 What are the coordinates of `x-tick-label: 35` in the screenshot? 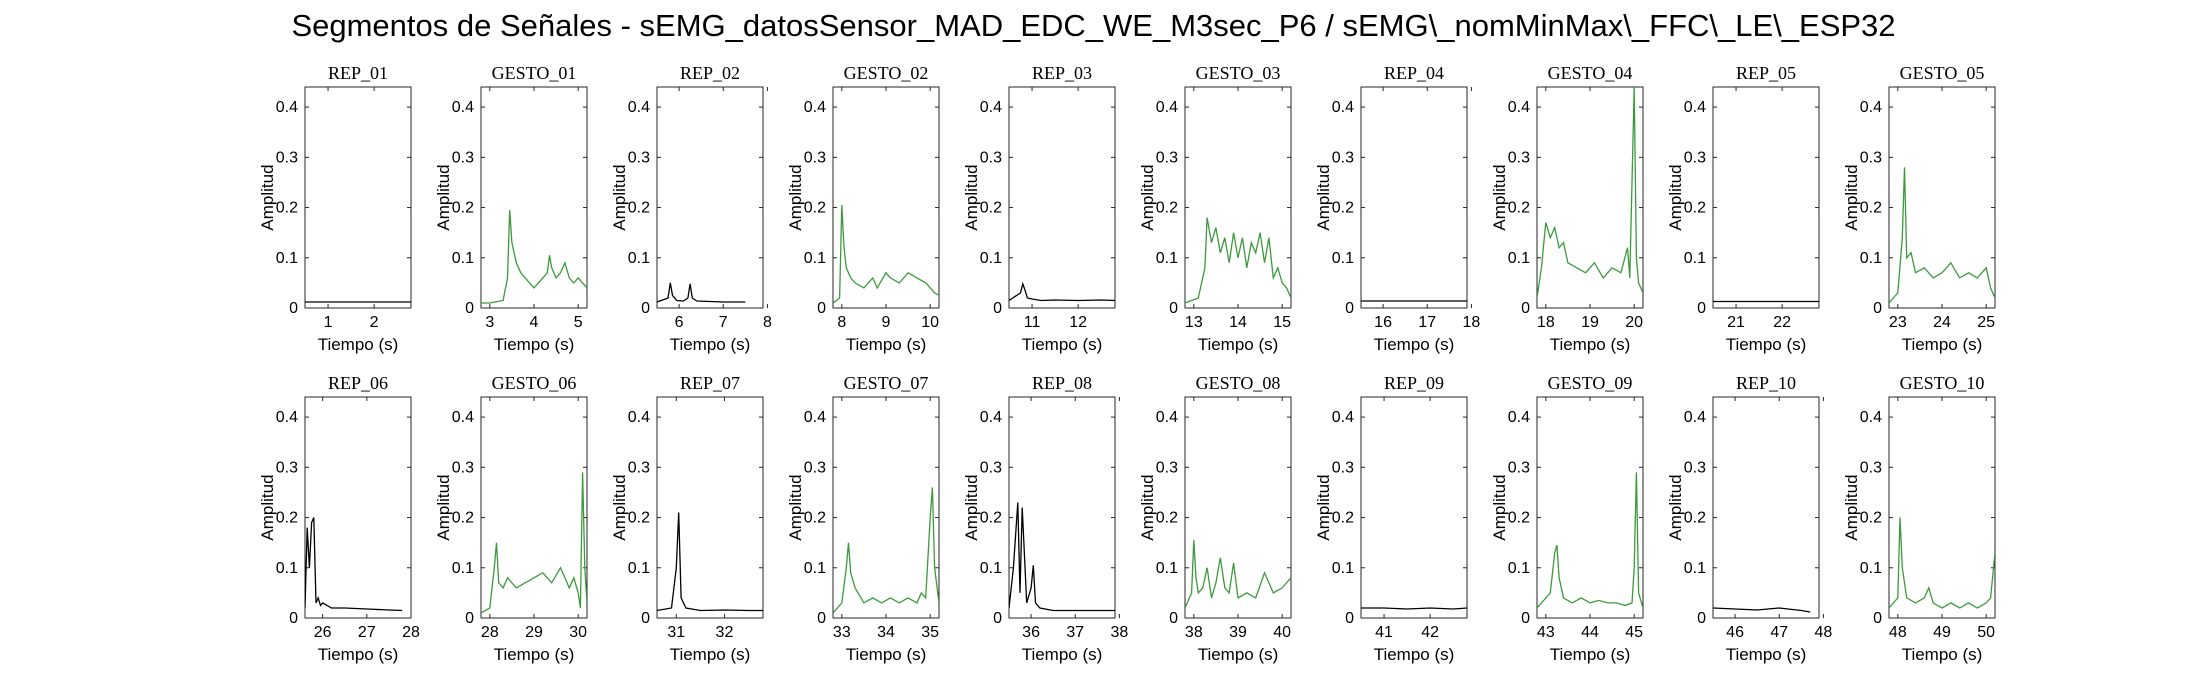 It's located at (930, 632).